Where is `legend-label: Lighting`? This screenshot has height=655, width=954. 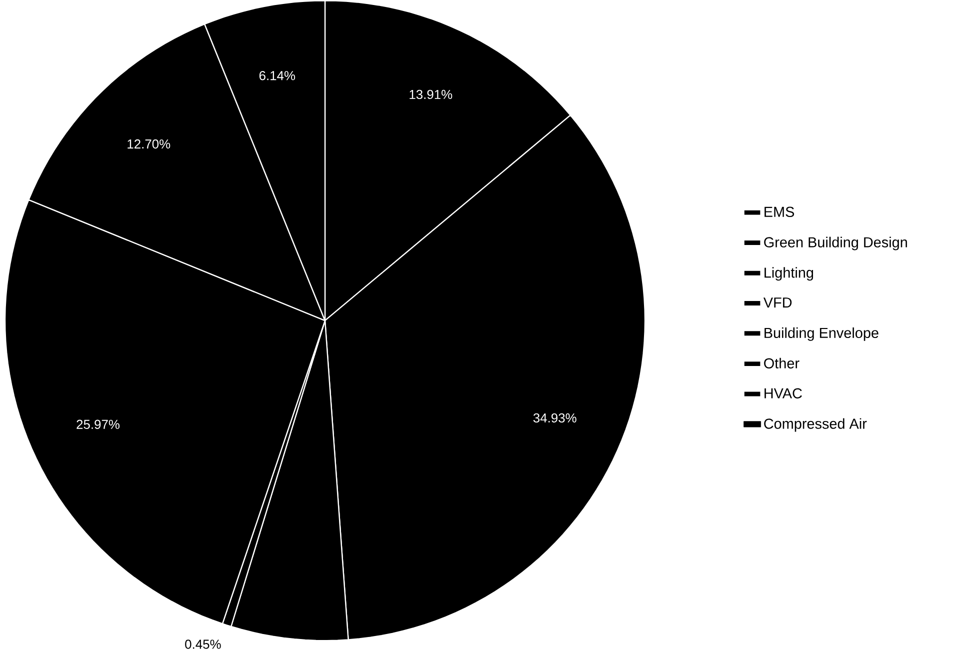
legend-label: Lighting is located at coordinates (789, 274).